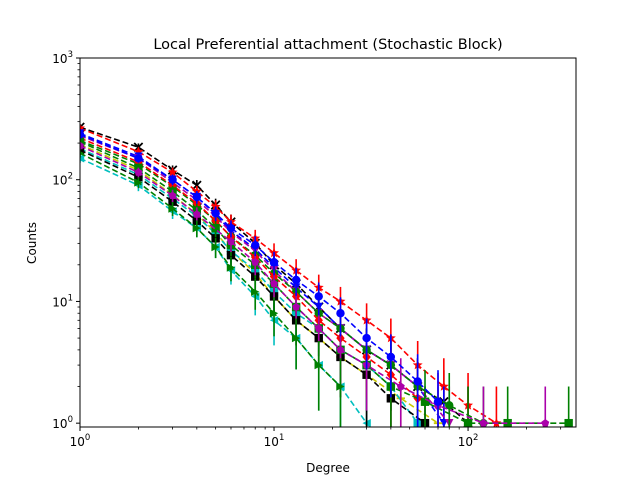 The image size is (640, 480). I want to click on x-axis: 10⁰ 10¹ 10², so click(316, 438).